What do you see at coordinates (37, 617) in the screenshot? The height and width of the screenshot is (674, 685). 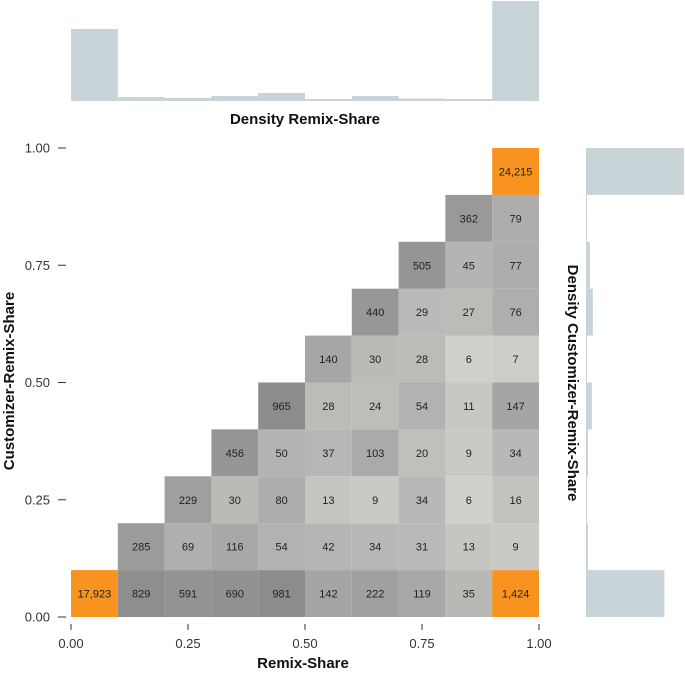 I see `y-tick-label: 0.00` at bounding box center [37, 617].